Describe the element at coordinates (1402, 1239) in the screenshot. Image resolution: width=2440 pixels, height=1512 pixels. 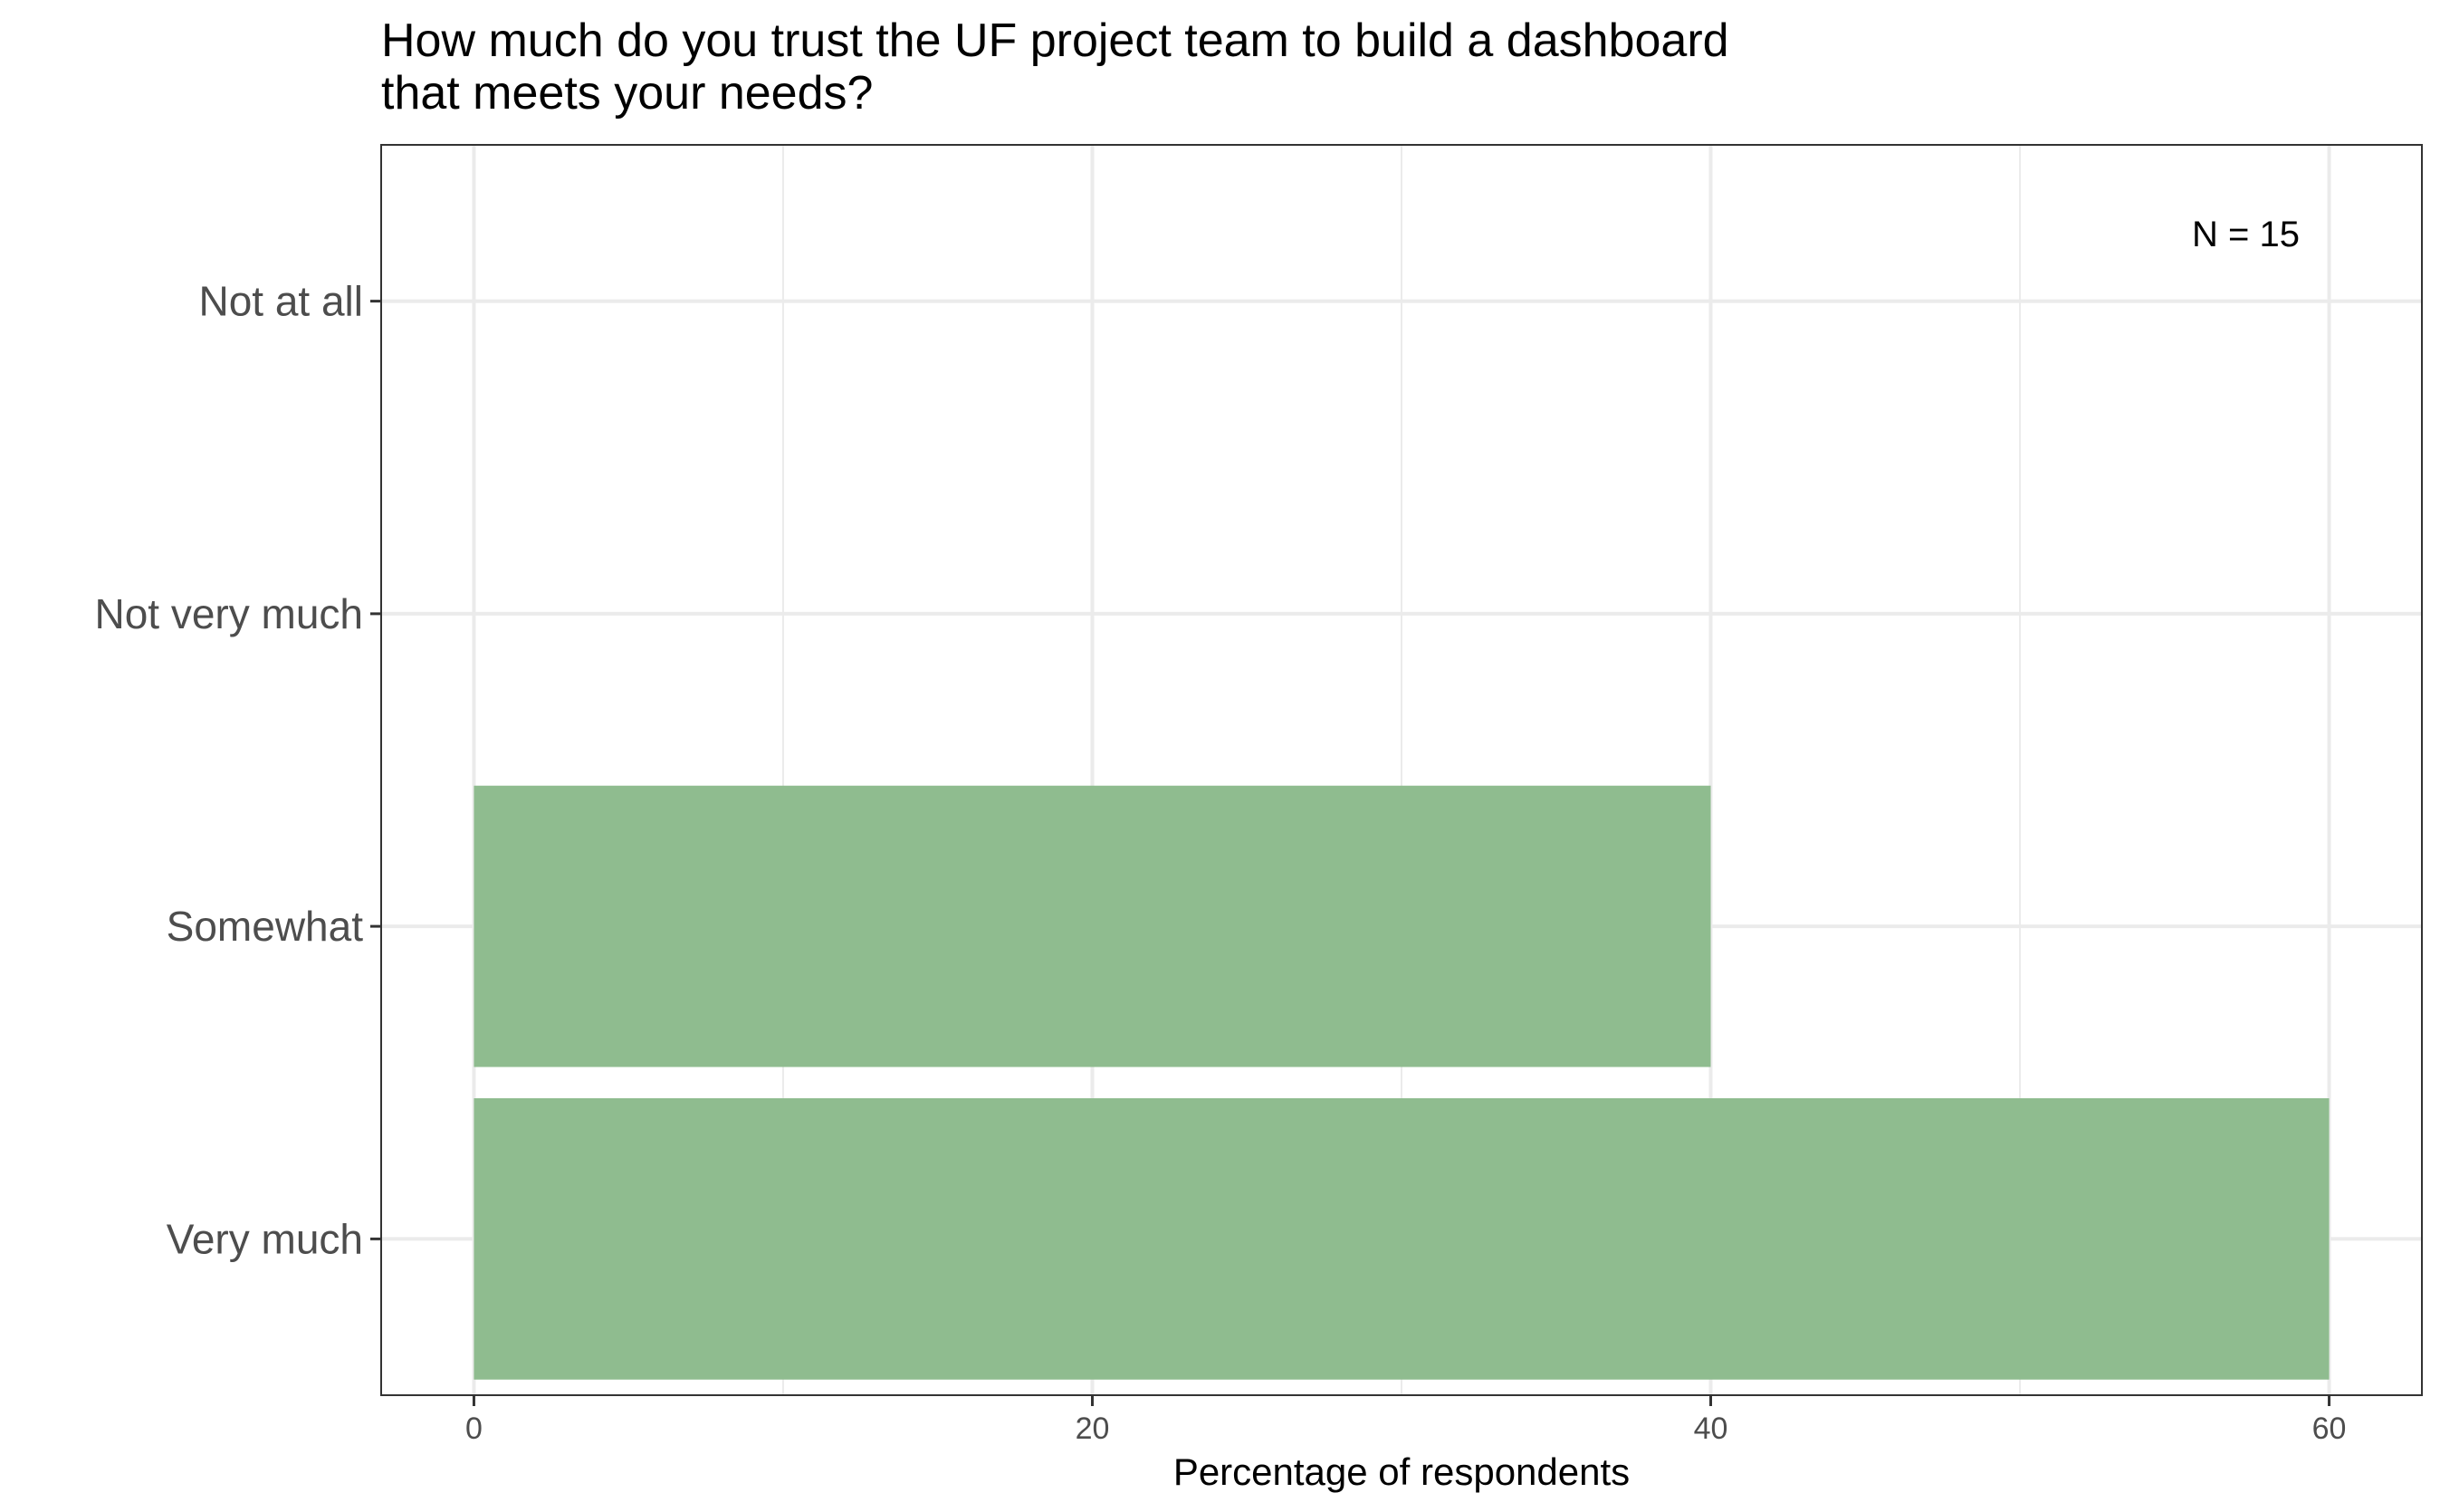
I see `bar-very-much` at that location.